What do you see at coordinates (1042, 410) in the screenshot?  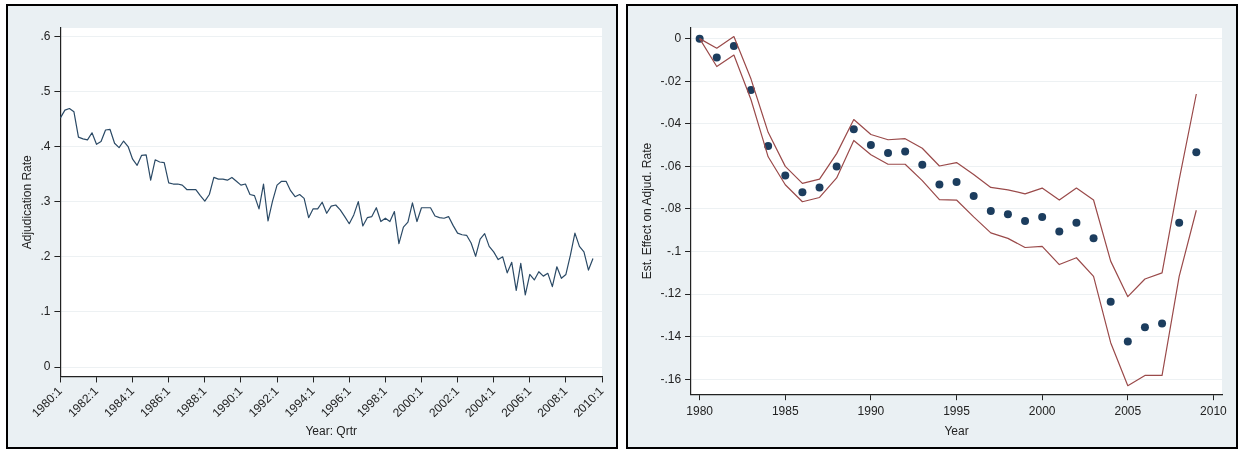 I see `x-tick-label: 2000` at bounding box center [1042, 410].